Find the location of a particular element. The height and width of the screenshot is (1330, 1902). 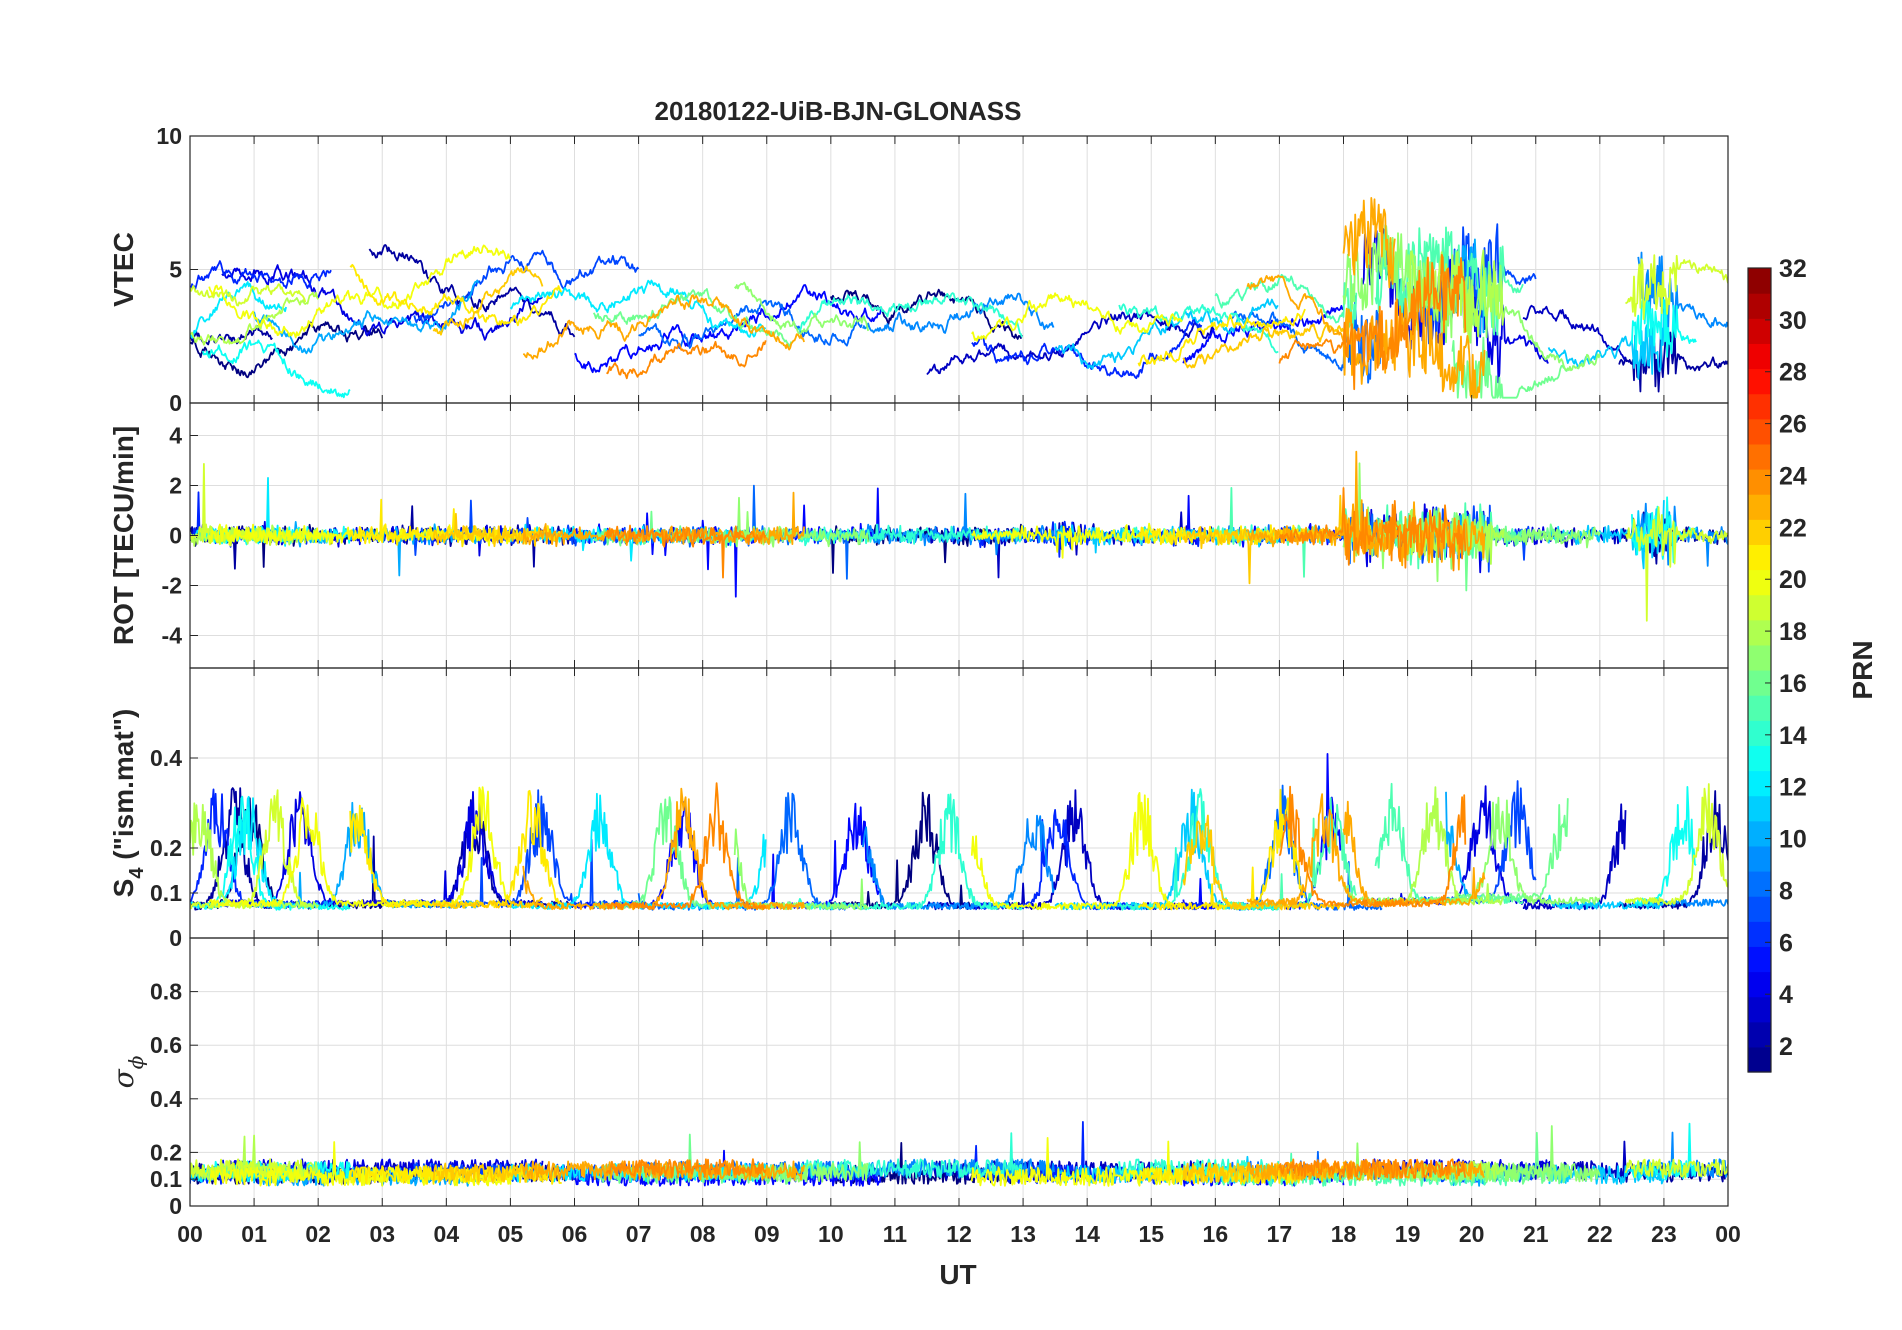

x-tick-label: 13 is located at coordinates (1023, 1234).